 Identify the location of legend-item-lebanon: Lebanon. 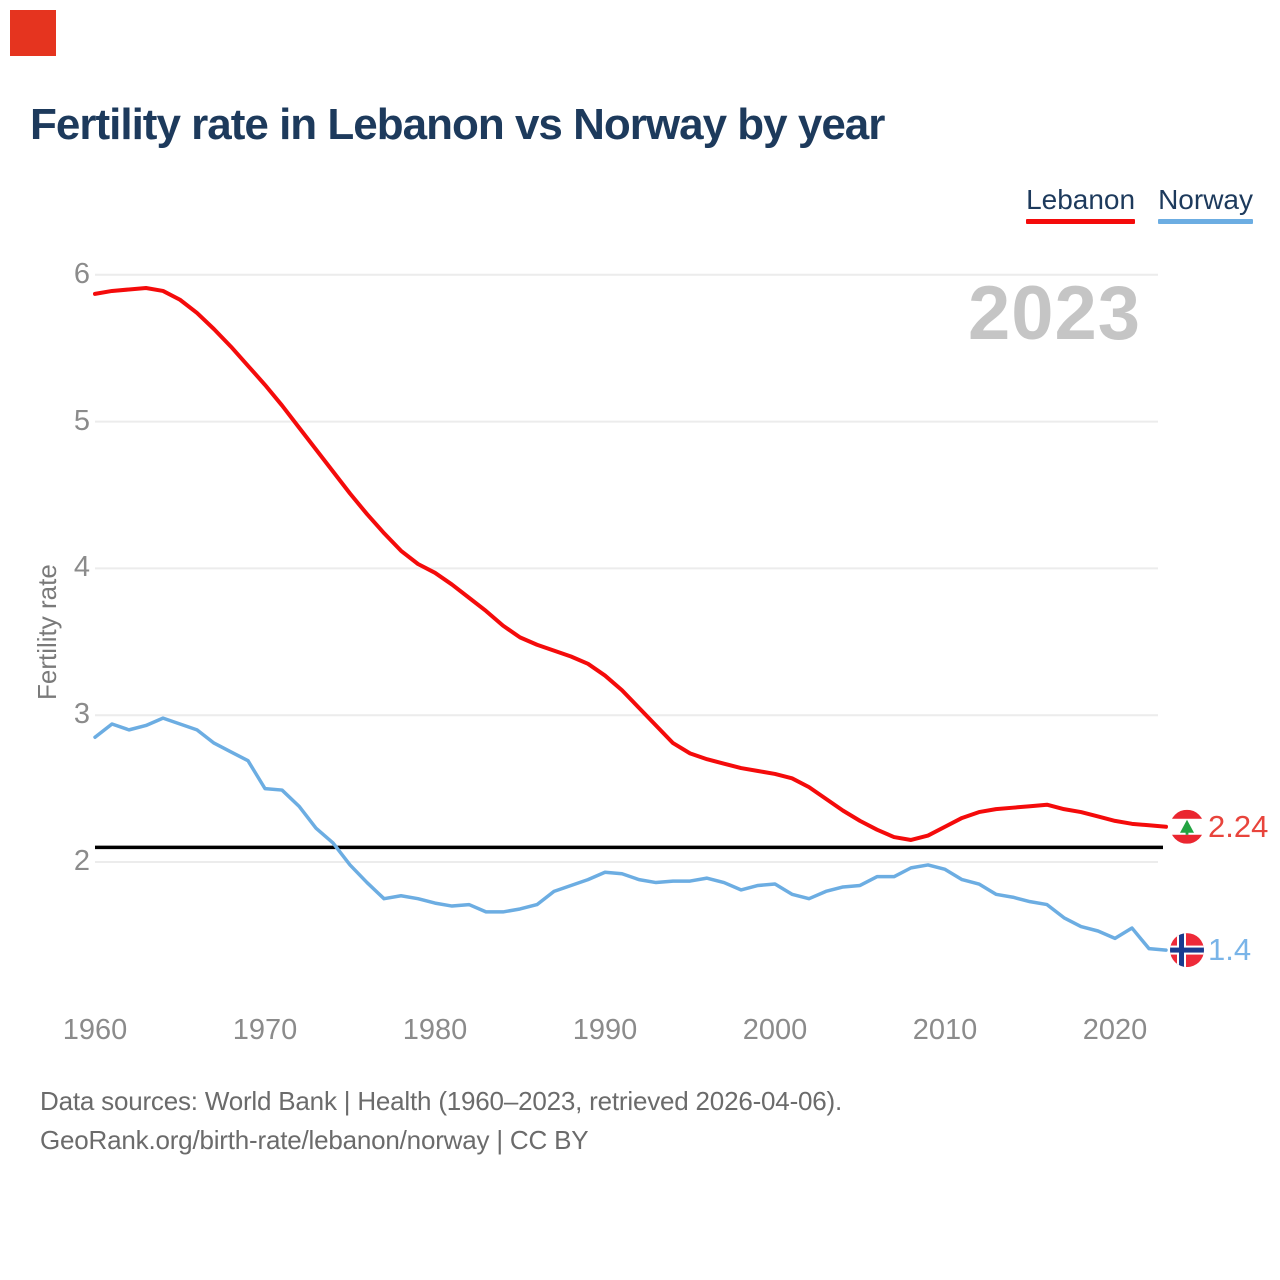
(1081, 204).